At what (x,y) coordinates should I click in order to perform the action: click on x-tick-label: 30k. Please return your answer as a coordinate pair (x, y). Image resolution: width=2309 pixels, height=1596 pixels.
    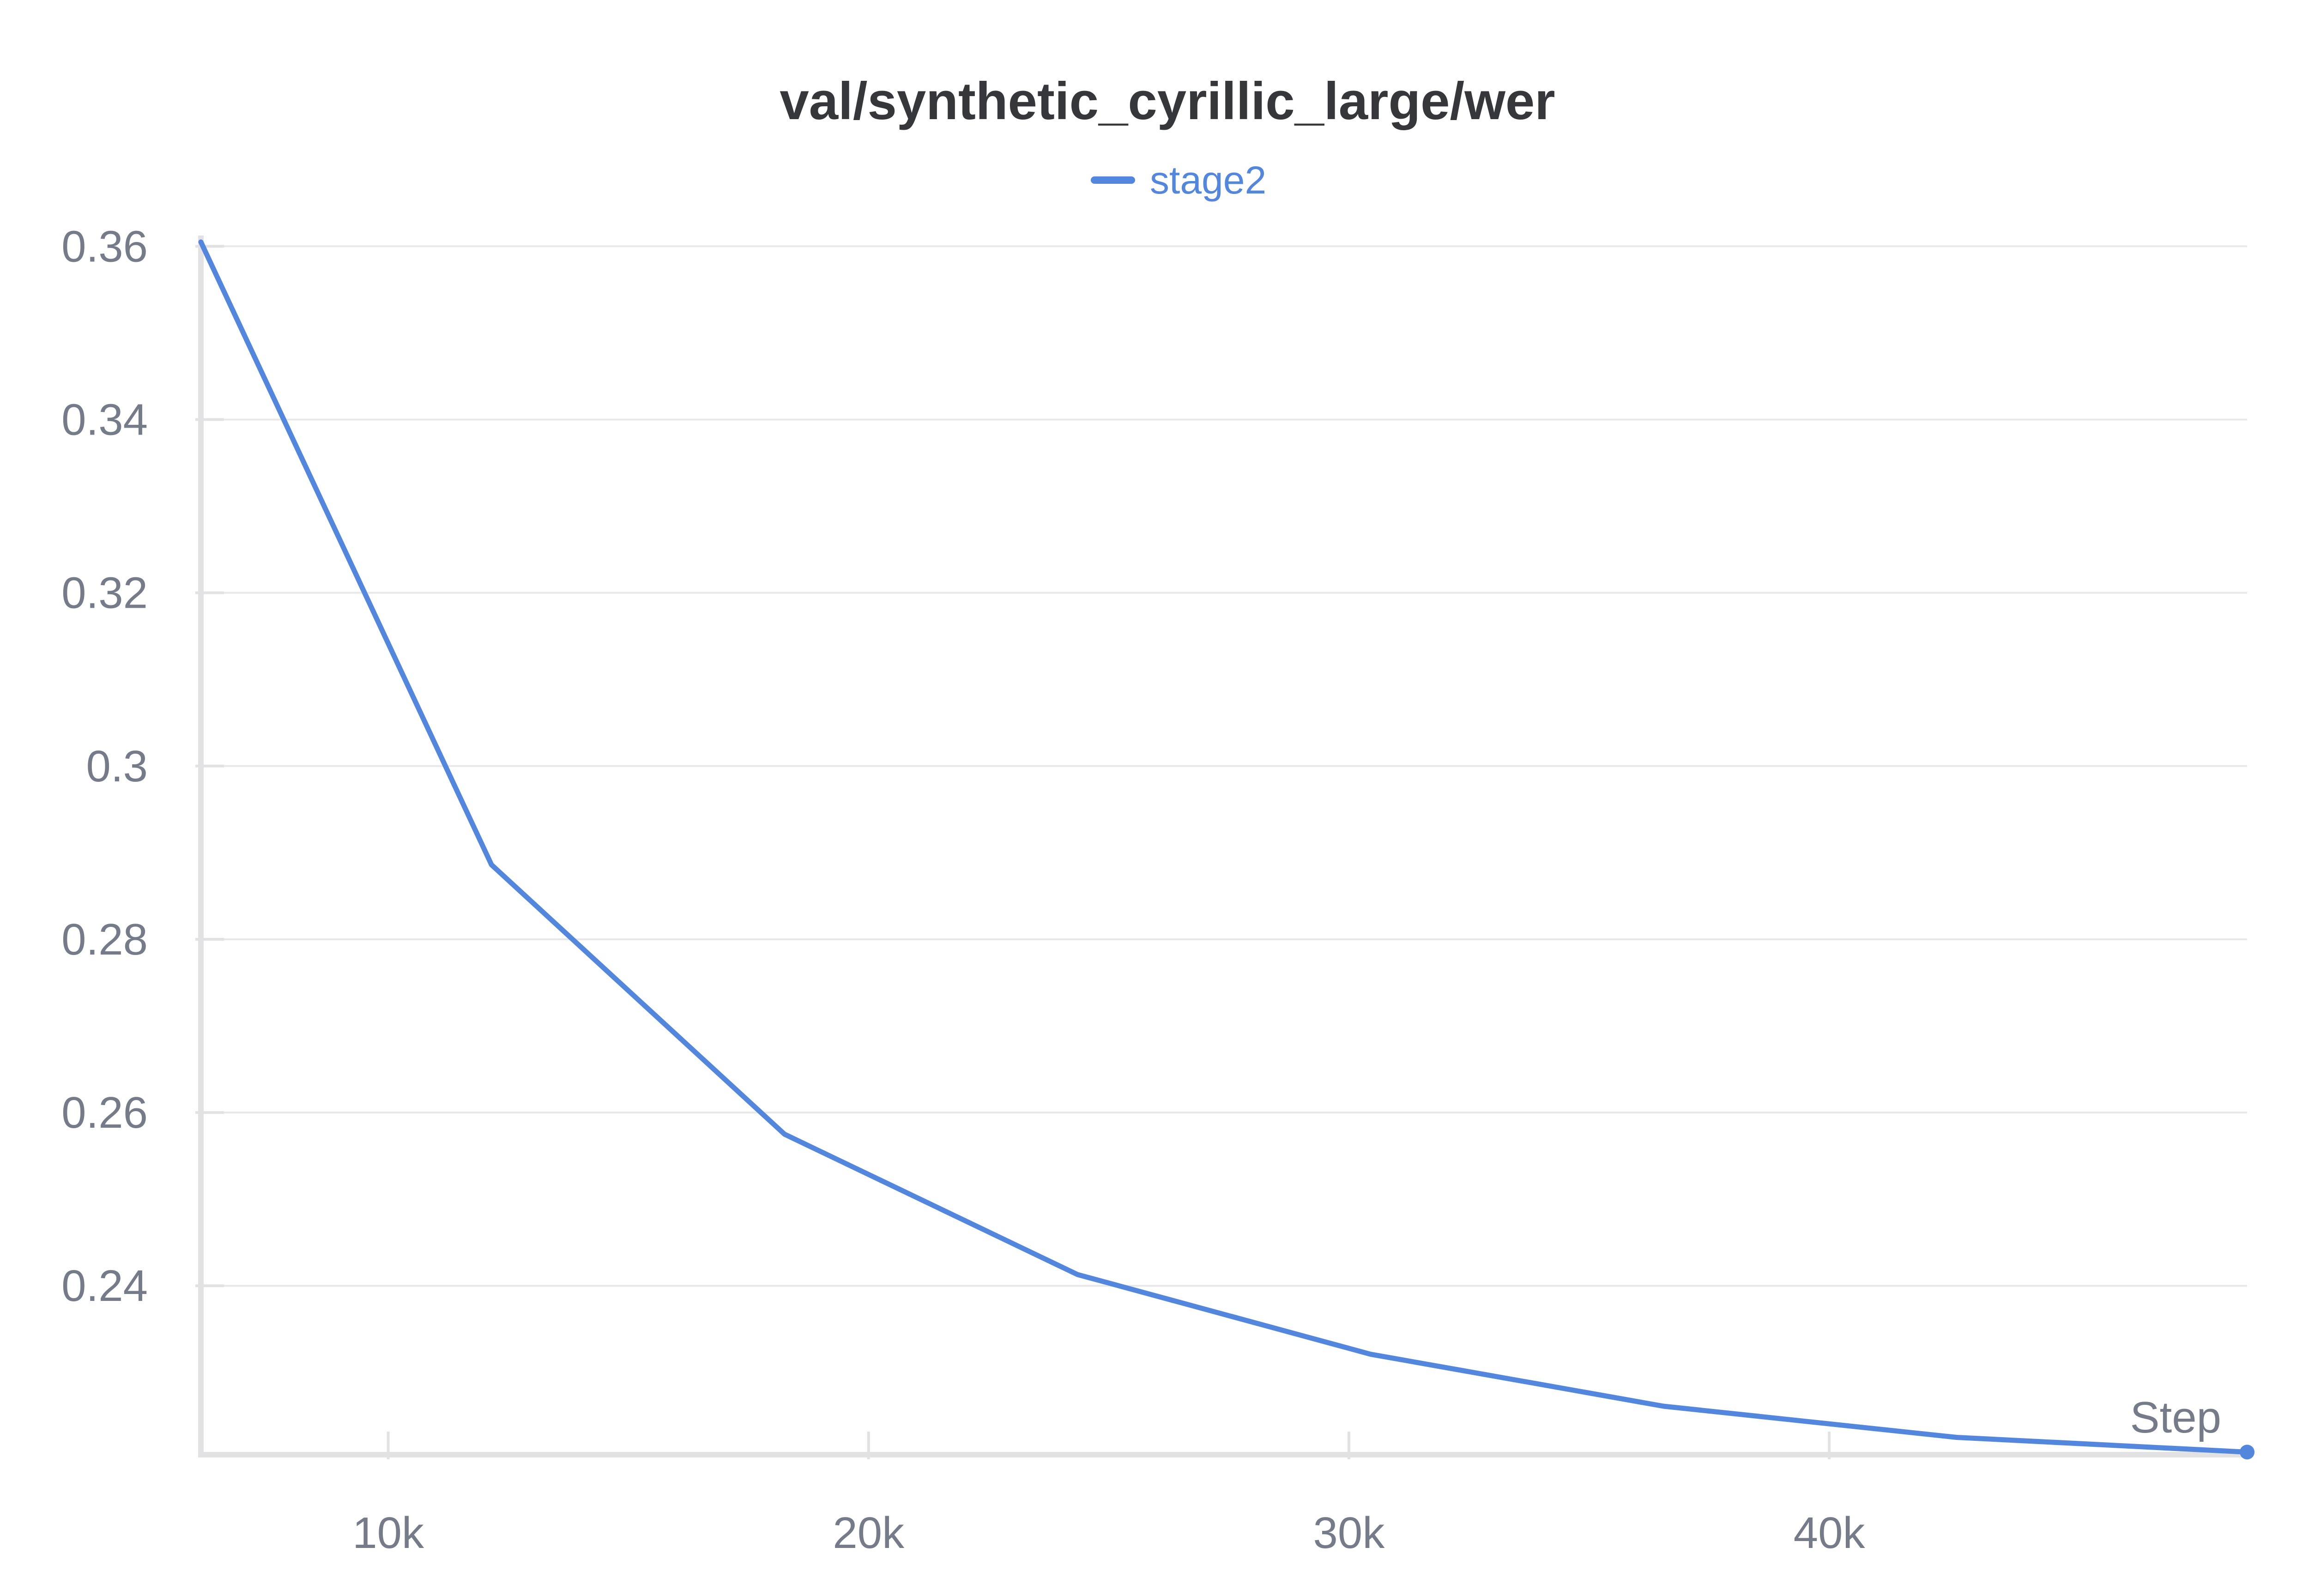
    Looking at the image, I should click on (1349, 1533).